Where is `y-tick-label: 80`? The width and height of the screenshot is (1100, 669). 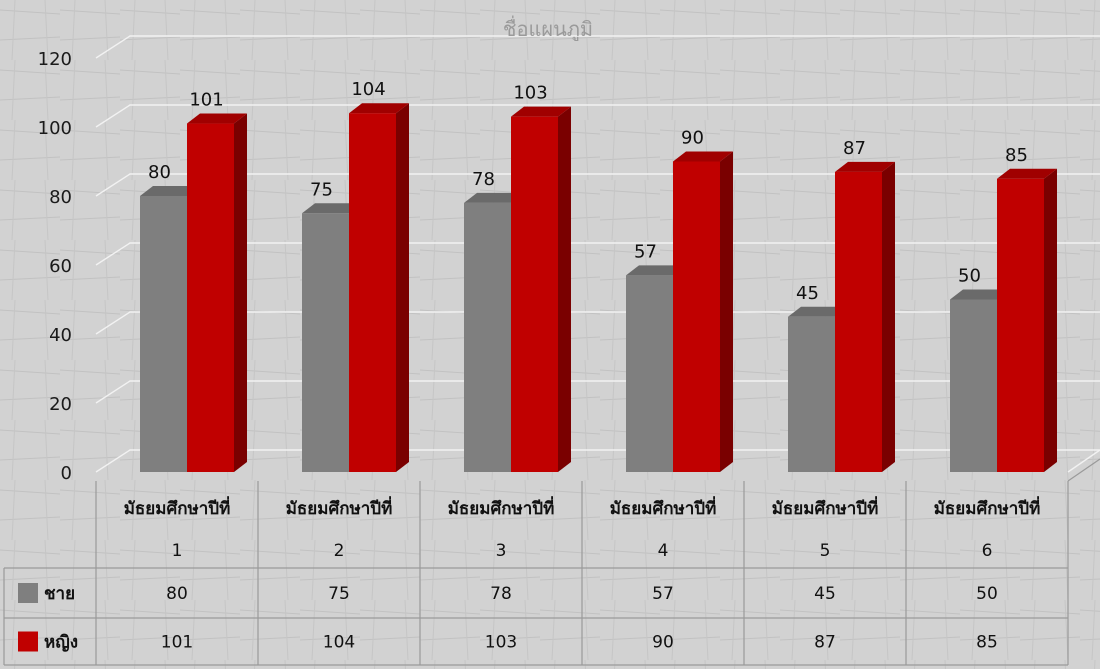 y-tick-label: 80 is located at coordinates (60, 197).